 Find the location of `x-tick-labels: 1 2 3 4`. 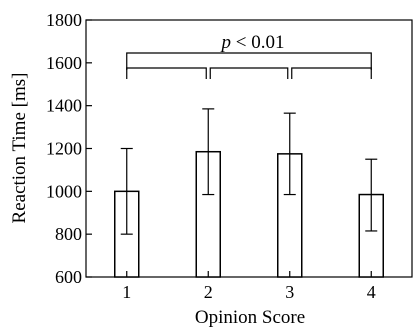

x-tick-labels: 1 2 3 4 is located at coordinates (249, 286).